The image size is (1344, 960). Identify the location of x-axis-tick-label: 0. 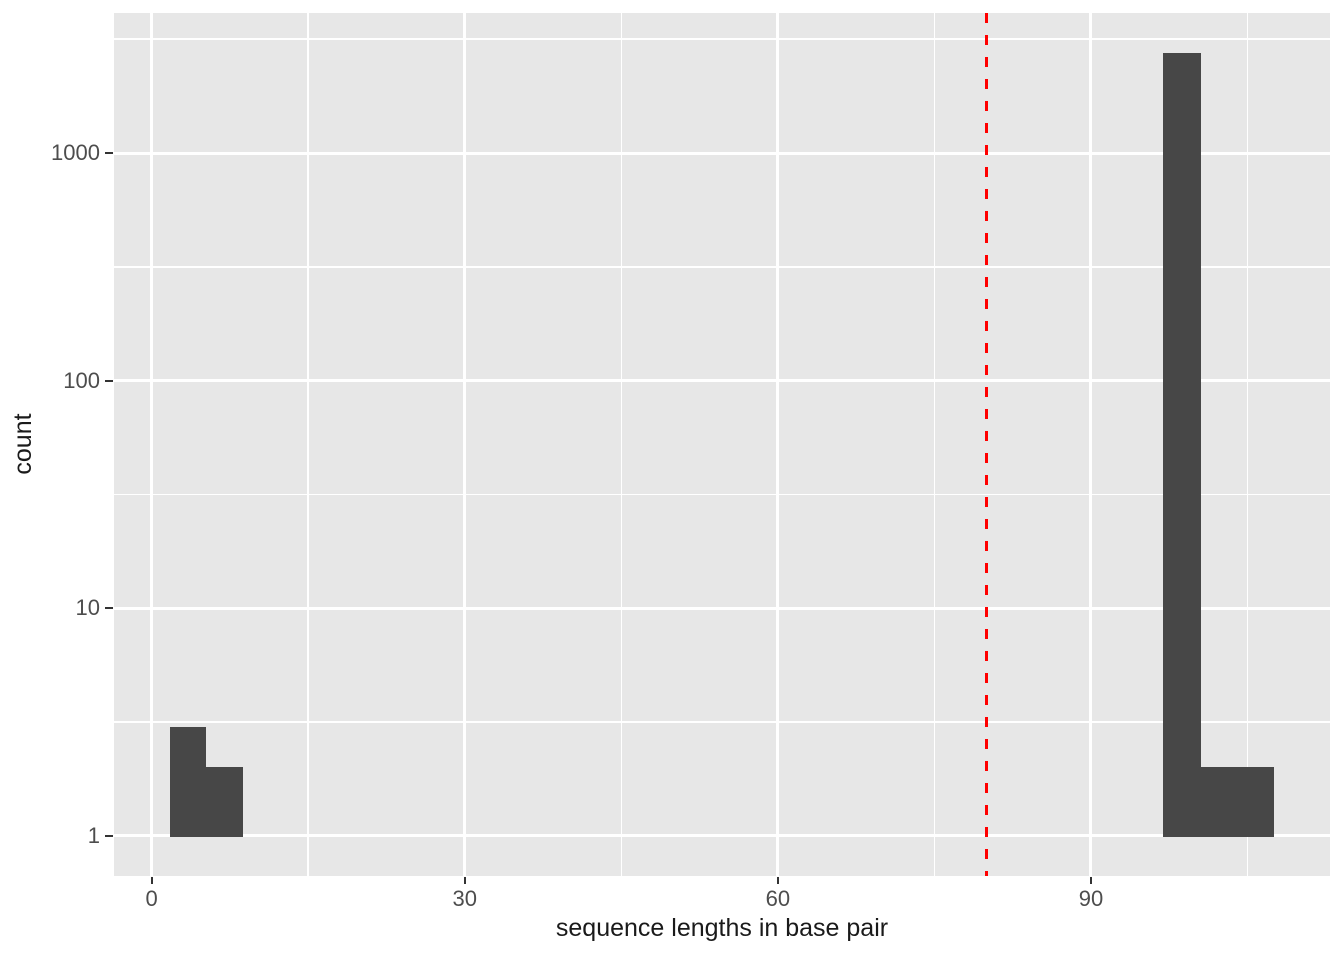
(151, 898).